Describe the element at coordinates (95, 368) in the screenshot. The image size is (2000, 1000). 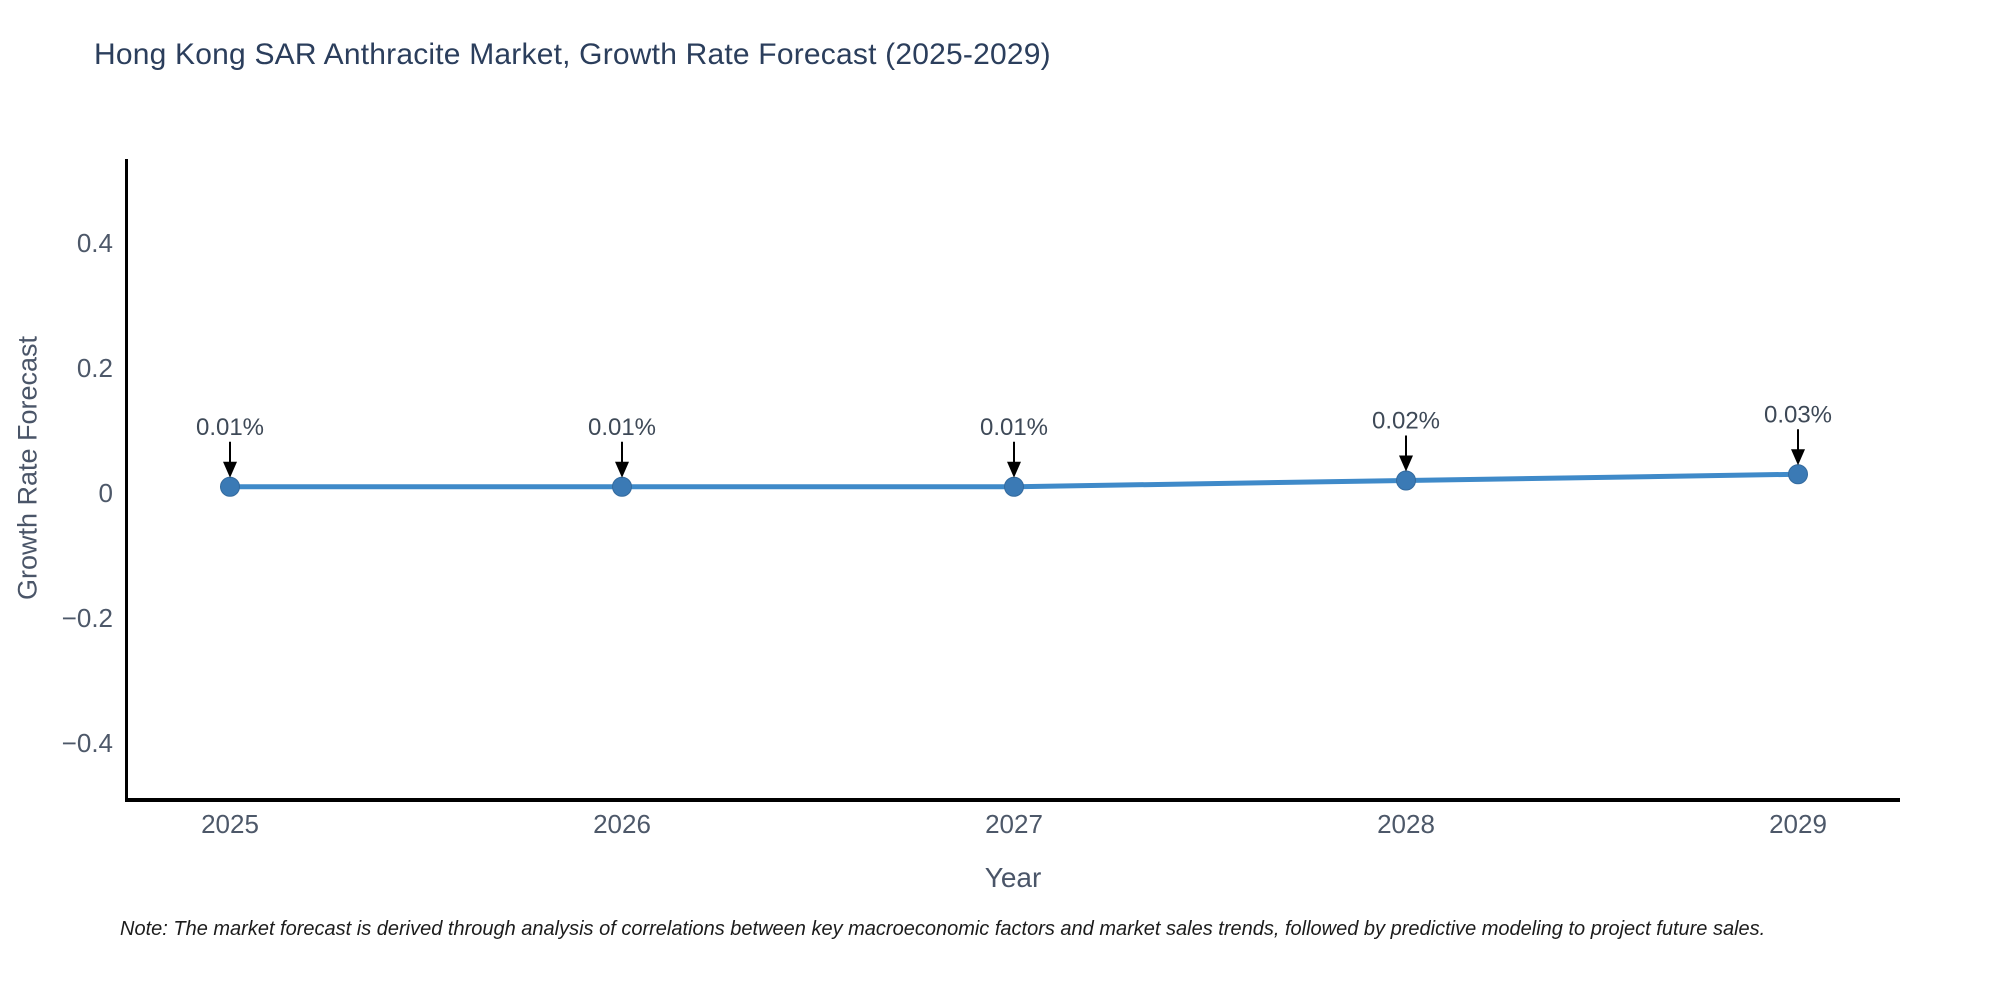
I see `y-tick-label: 0.2` at that location.